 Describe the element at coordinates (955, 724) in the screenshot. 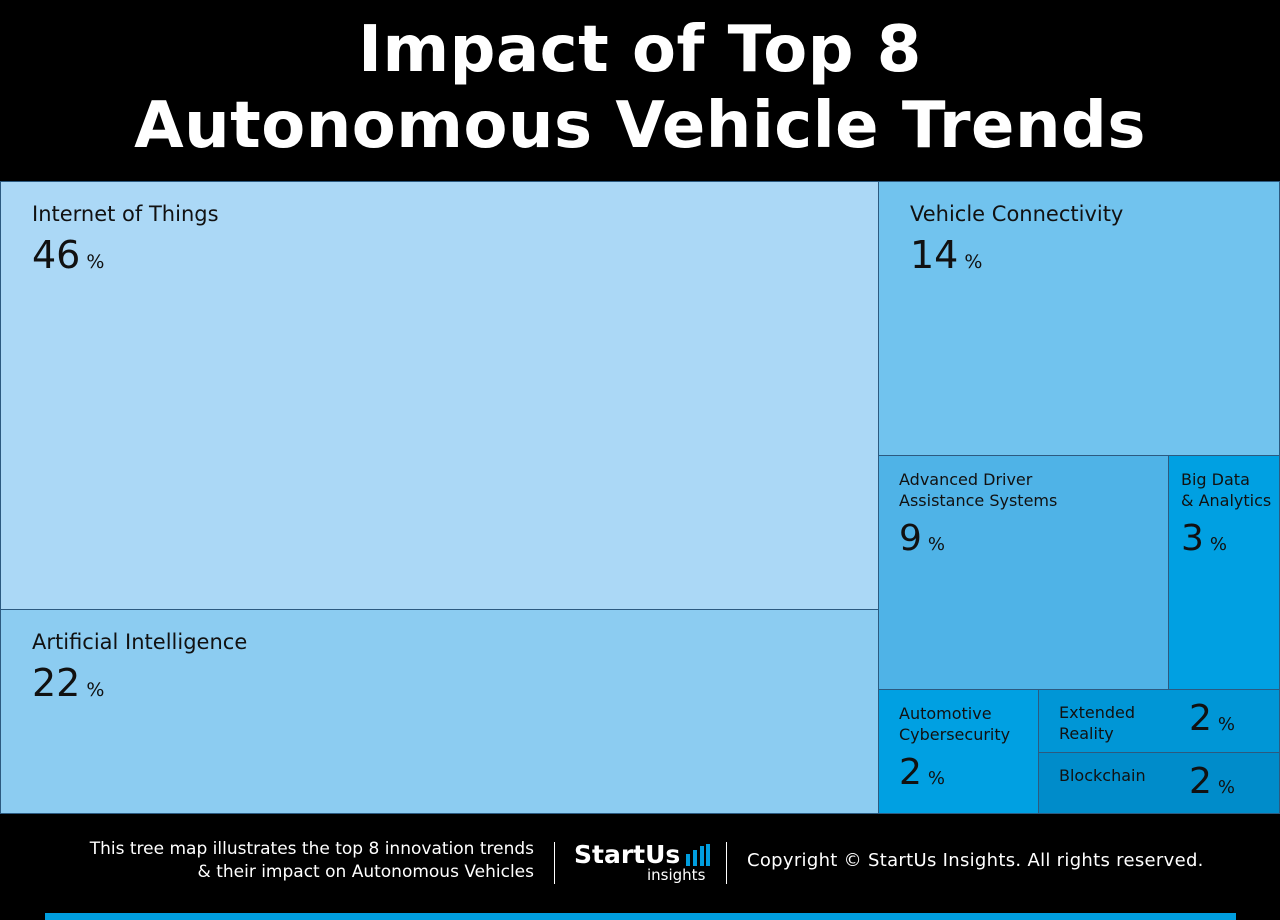

I see `tile-label: Automotive Cybersecurity` at that location.